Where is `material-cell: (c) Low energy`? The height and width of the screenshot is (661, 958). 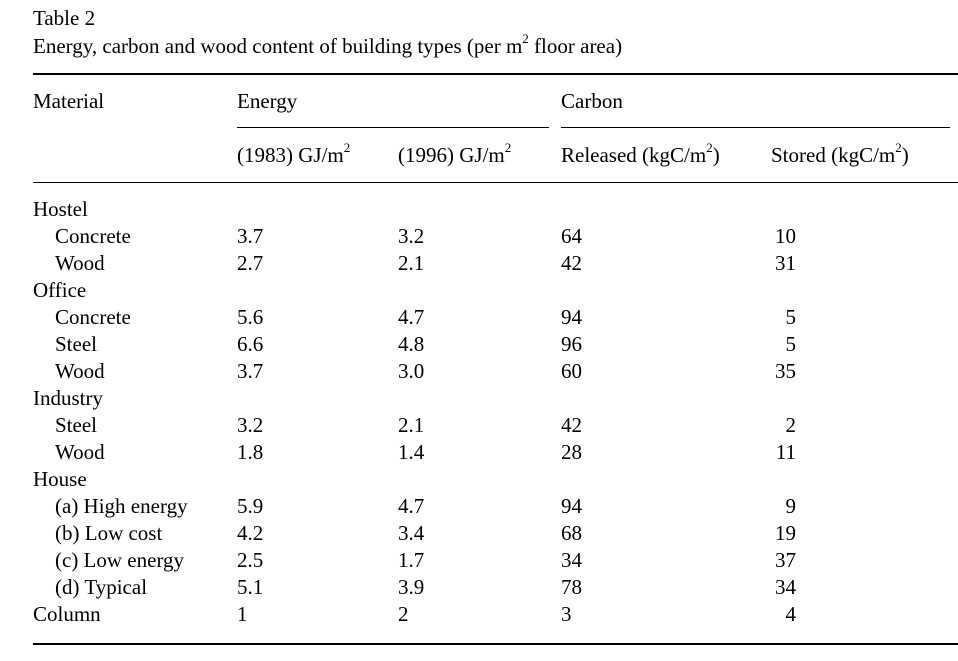 material-cell: (c) Low energy is located at coordinates (120, 560).